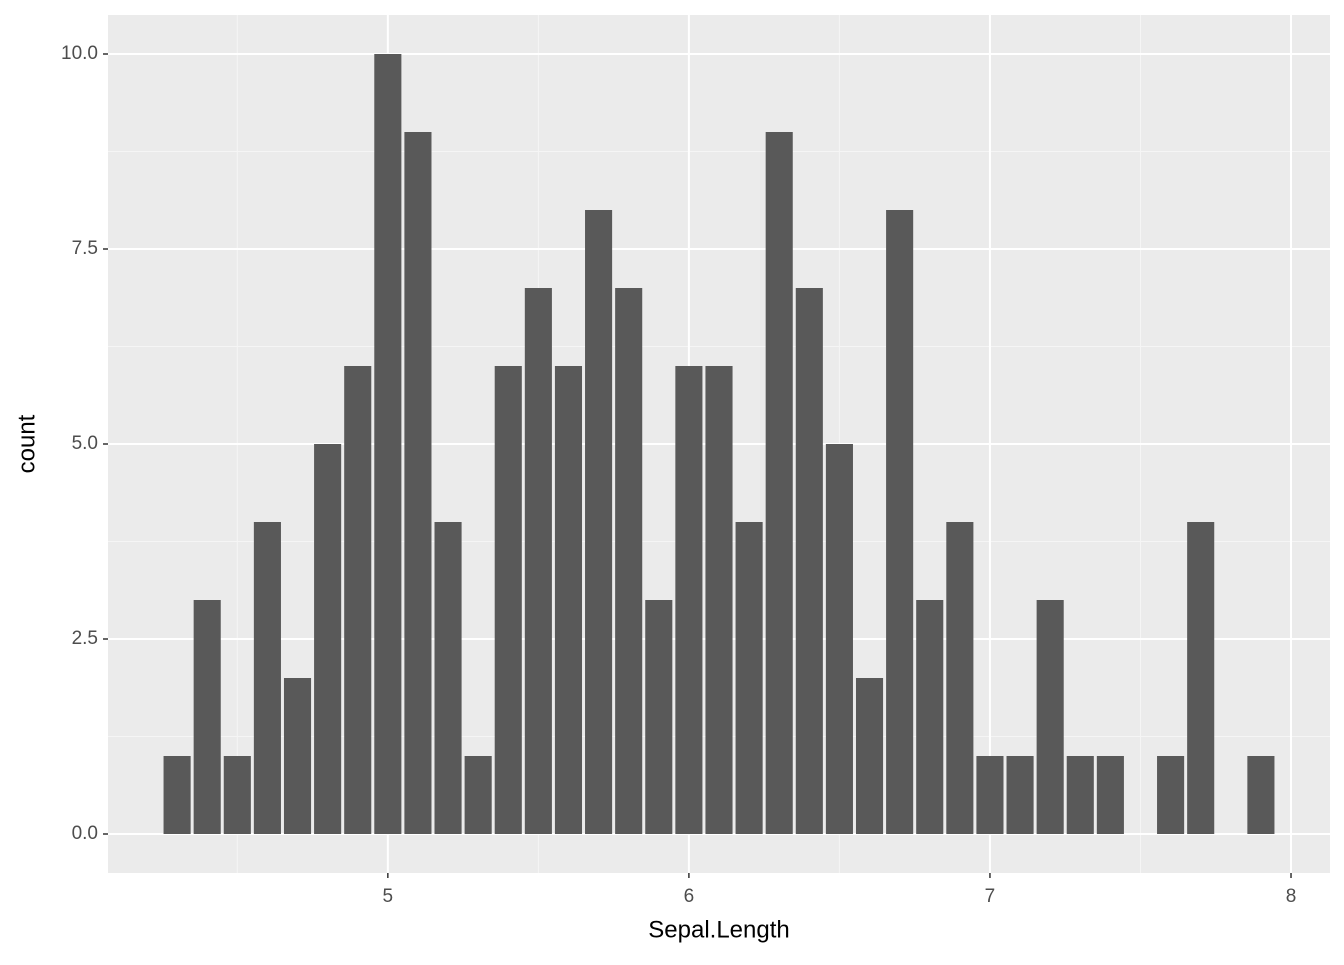  Describe the element at coordinates (85, 638) in the screenshot. I see `y-tick-label: 2.5` at that location.